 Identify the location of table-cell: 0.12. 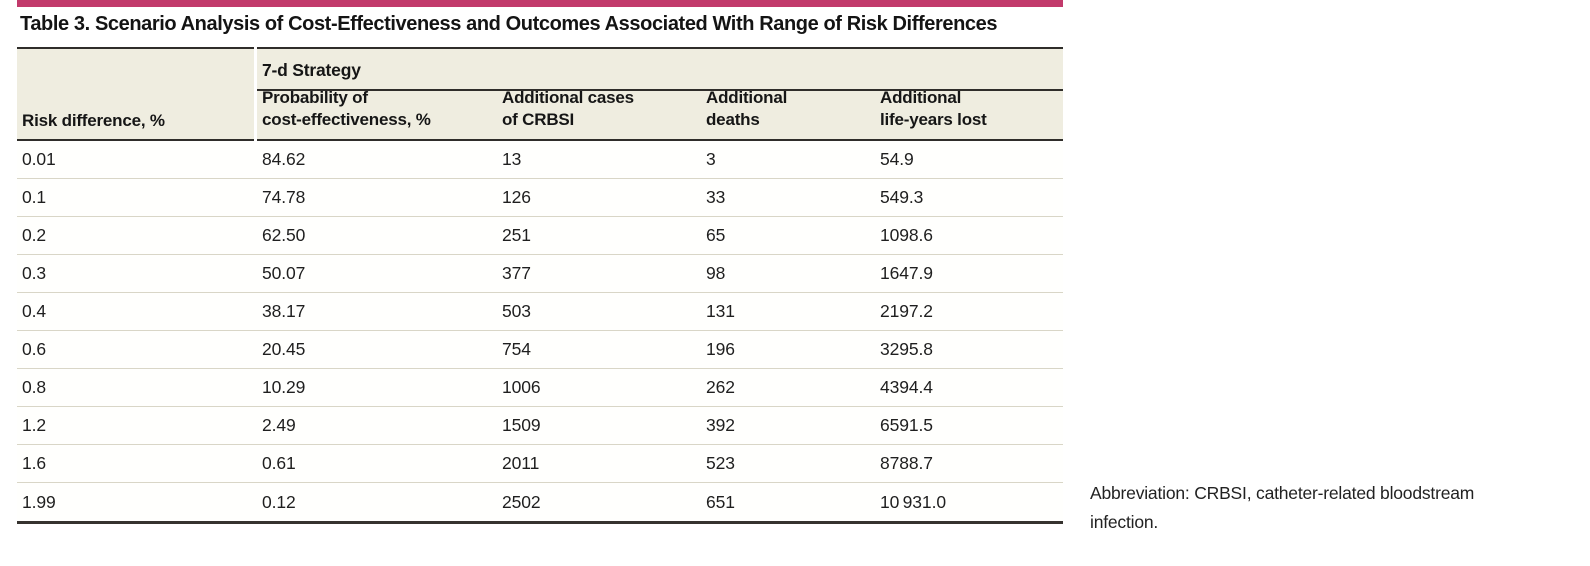
(279, 501).